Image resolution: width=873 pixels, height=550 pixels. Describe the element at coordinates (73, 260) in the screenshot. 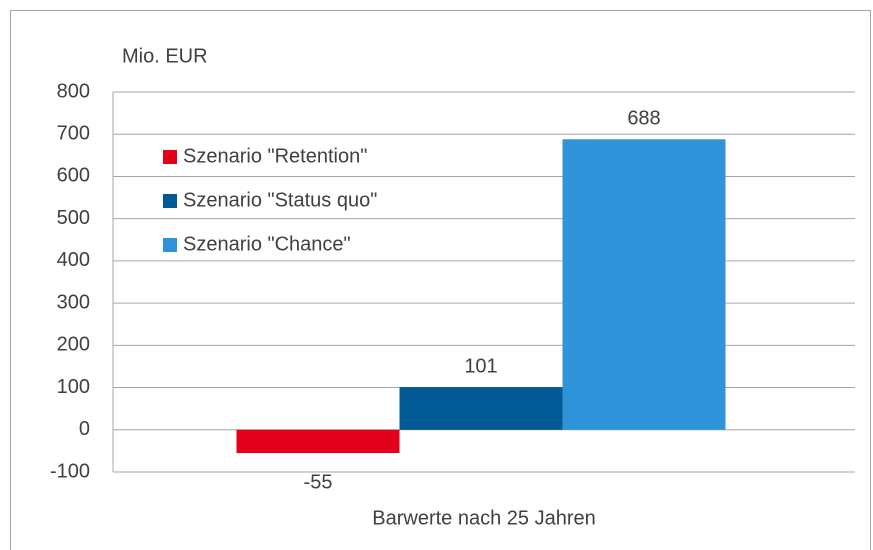

I see `y-tick-label: 400` at that location.